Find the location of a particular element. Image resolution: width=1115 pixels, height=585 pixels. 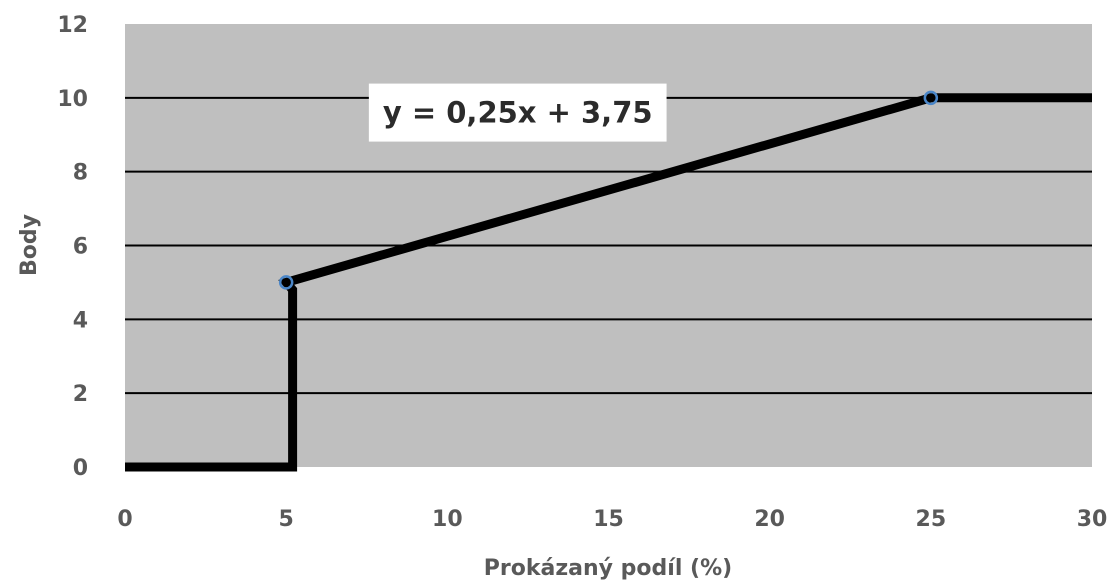

equation-annotation: y = 0,25x + 3,75 is located at coordinates (517, 112).